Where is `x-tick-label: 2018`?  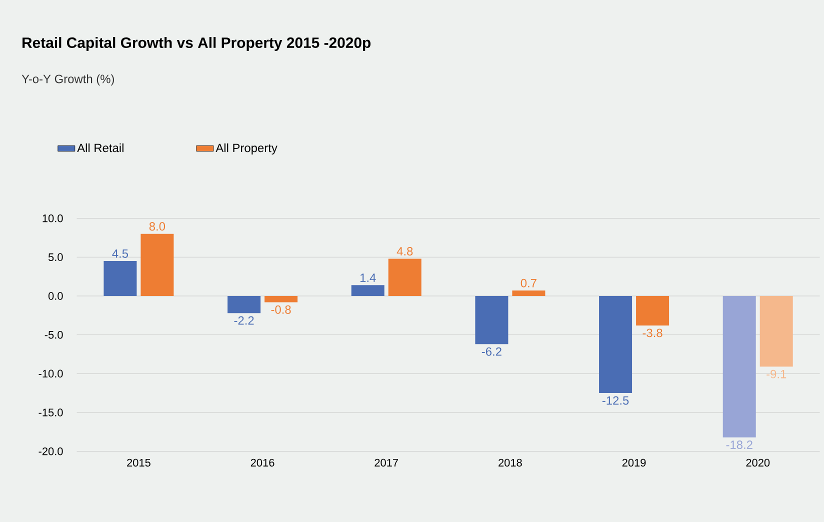
x-tick-label: 2018 is located at coordinates (510, 462).